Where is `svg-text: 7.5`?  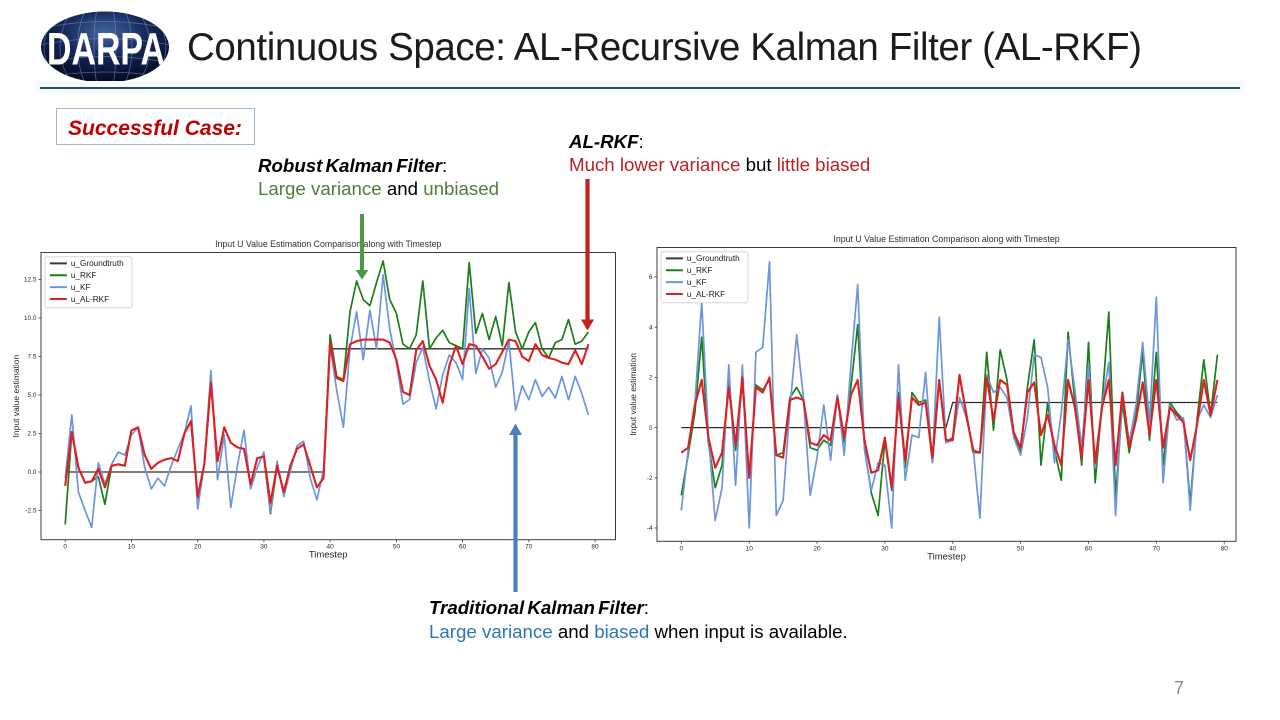 svg-text: 7.5 is located at coordinates (31, 357).